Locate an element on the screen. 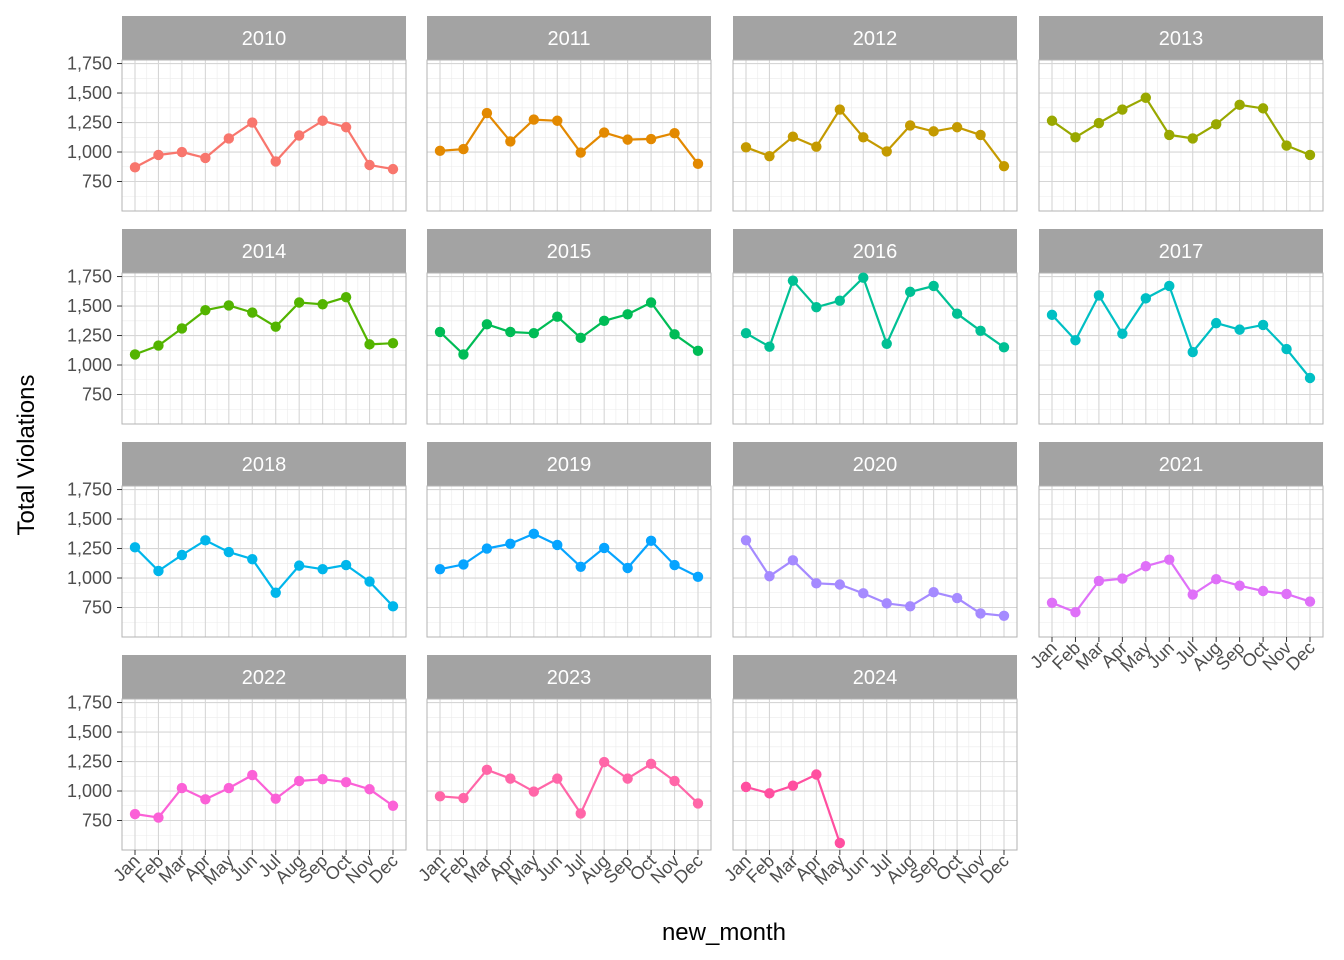 The height and width of the screenshot is (960, 1344). facet-panel-2020: 2020 is located at coordinates (875, 540).